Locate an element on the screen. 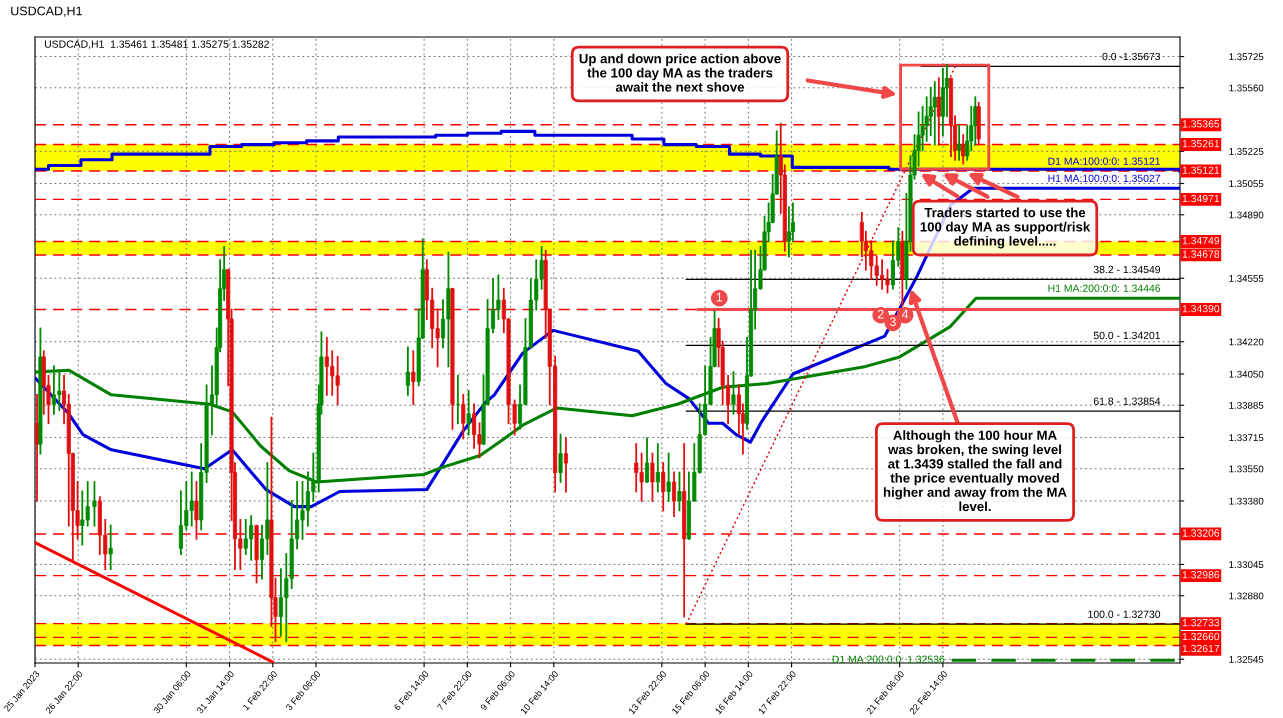 The image size is (1283, 718). y-tick-label: 1.33715 is located at coordinates (1246, 438).